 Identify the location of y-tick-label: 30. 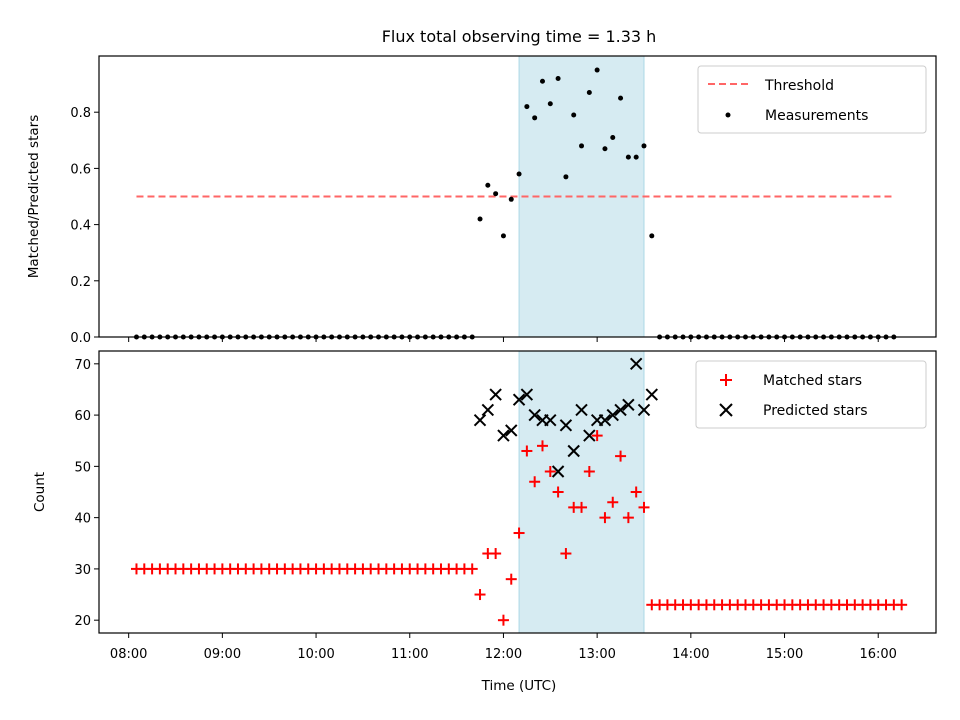
(82, 570).